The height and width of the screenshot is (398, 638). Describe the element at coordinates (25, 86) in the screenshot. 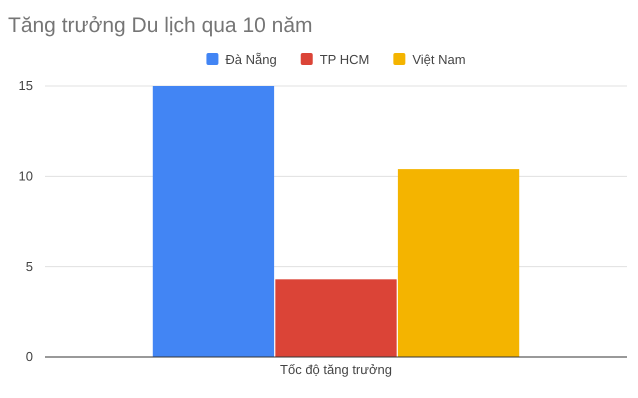

I see `y-tick-label: 15` at that location.